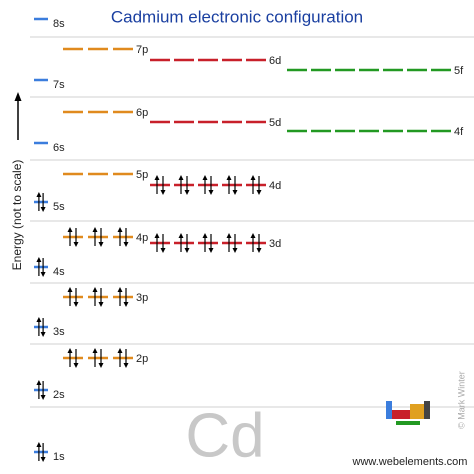 The width and height of the screenshot is (474, 474). What do you see at coordinates (275, 123) in the screenshot?
I see `orbital-label: 5d` at bounding box center [275, 123].